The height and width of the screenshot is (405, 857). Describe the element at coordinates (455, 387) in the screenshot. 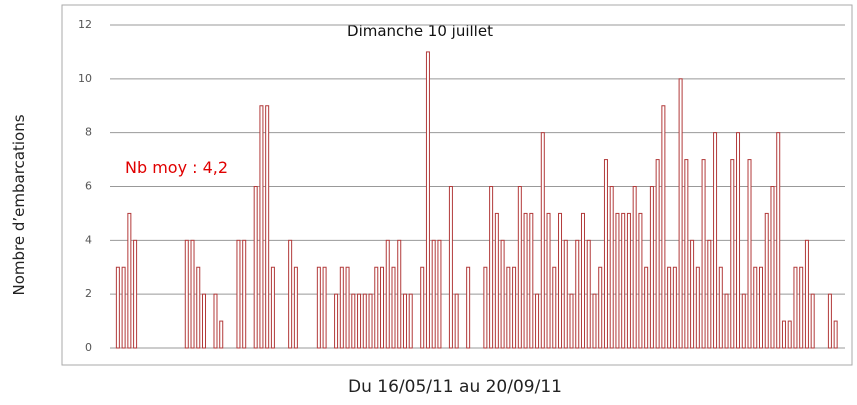

I see `x-axis-label: Du 16/05/11 au 20/09/11` at that location.